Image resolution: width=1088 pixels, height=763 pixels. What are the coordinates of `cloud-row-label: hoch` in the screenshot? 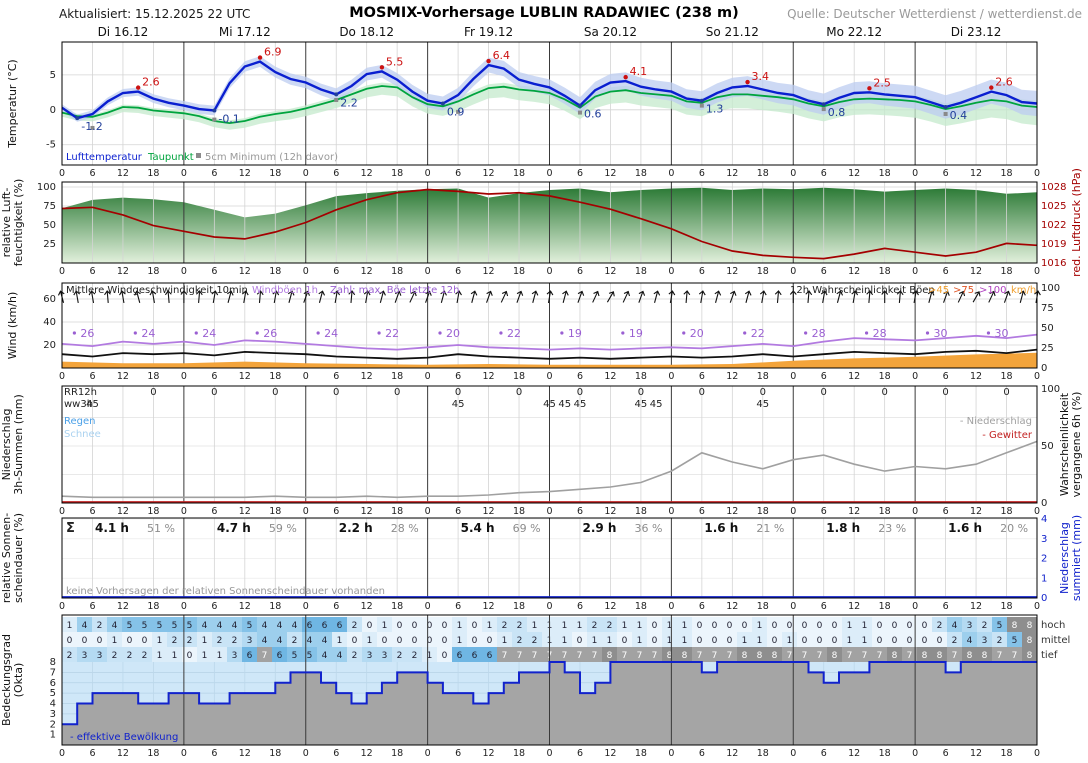 It's located at (1053, 625).